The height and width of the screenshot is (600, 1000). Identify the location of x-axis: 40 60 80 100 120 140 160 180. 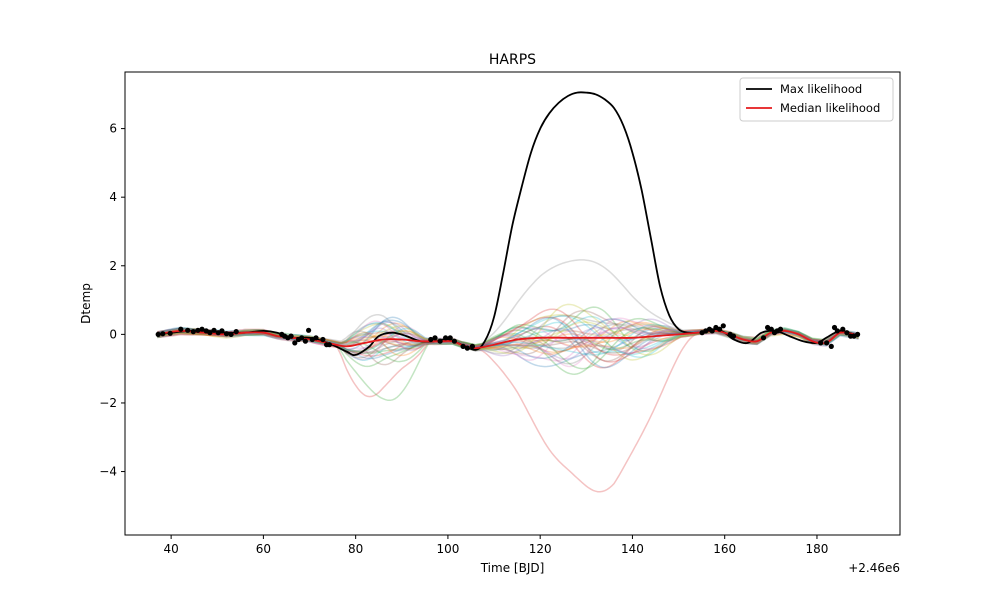
(495, 545).